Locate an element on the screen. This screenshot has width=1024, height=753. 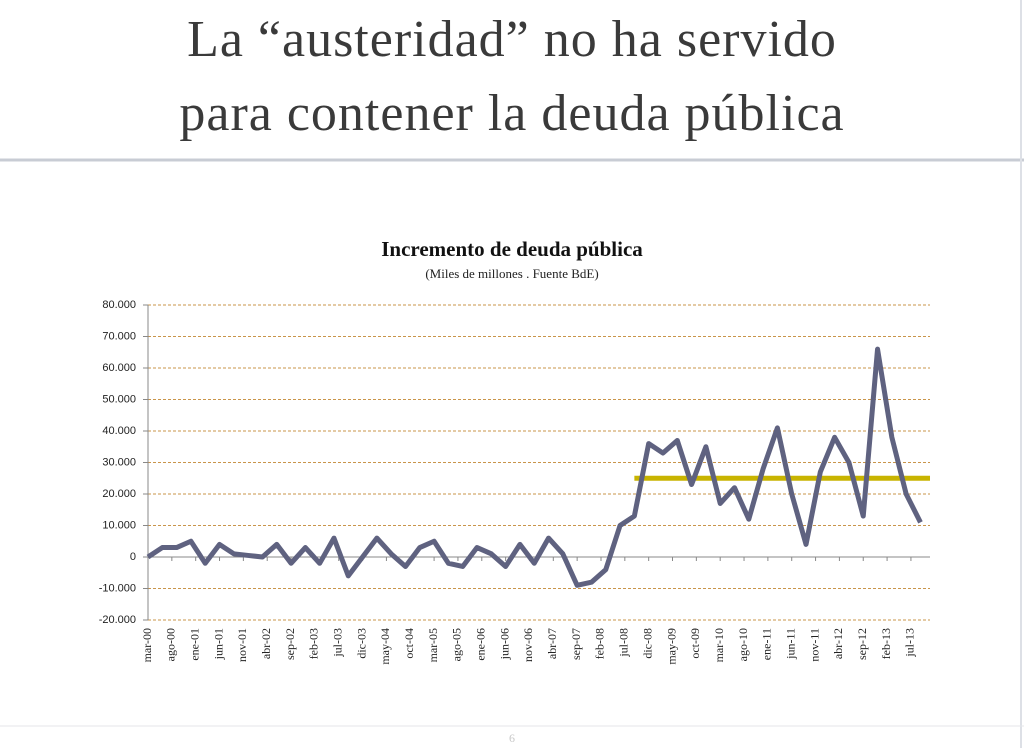
x-tick-label: feb-03 is located at coordinates (314, 643).